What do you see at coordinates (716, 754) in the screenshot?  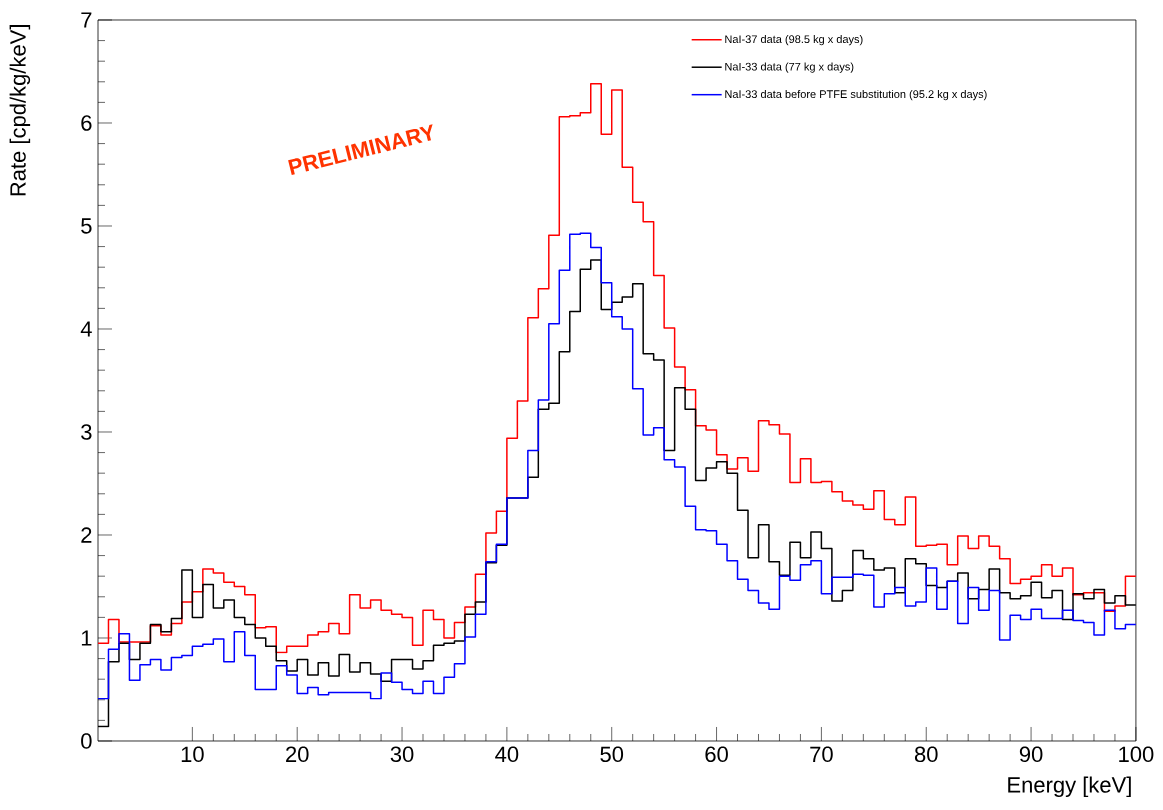 I see `x-tick-label: 60` at bounding box center [716, 754].